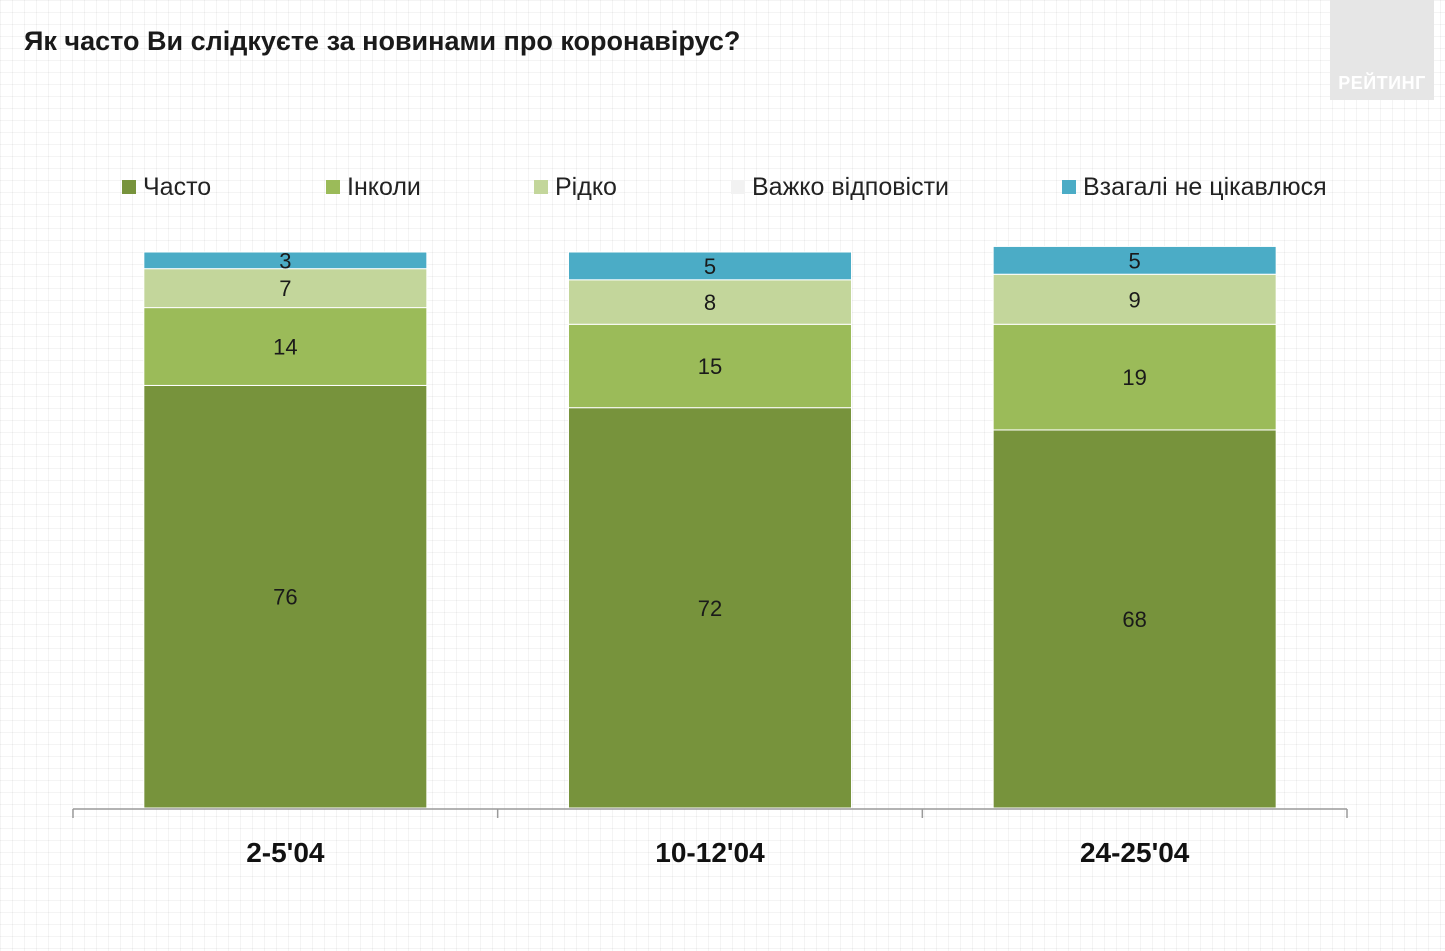 This screenshot has height=951, width=1445. I want to click on data-label: 15, so click(710, 366).